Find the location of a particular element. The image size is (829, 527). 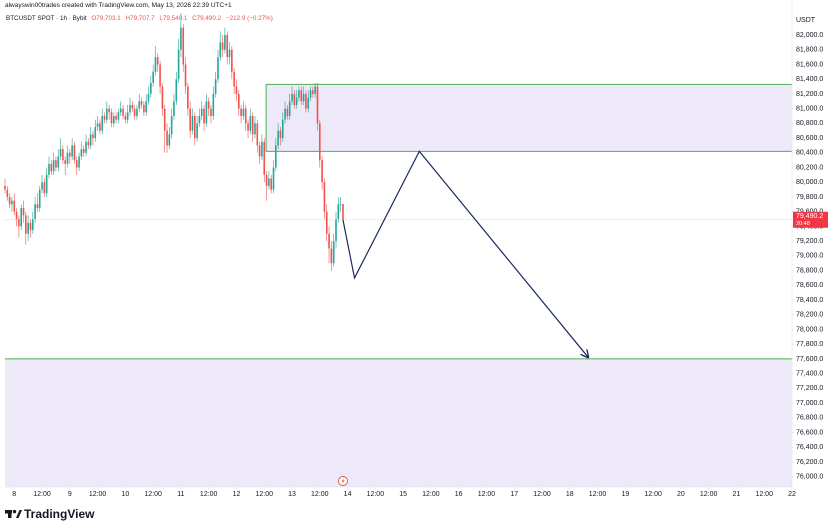

ohlc-close: C79,490.2 is located at coordinates (207, 18).